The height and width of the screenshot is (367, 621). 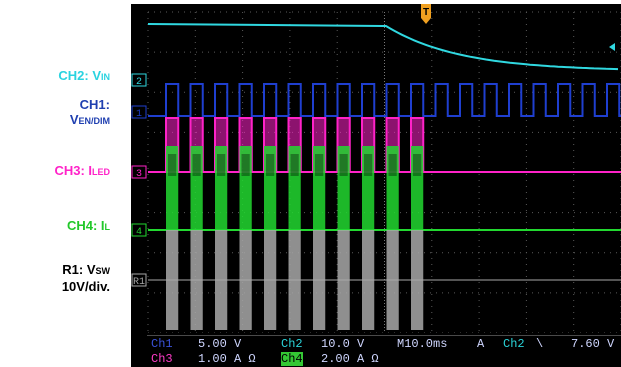 I want to click on readout-trigger-slope: \, so click(x=540, y=344).